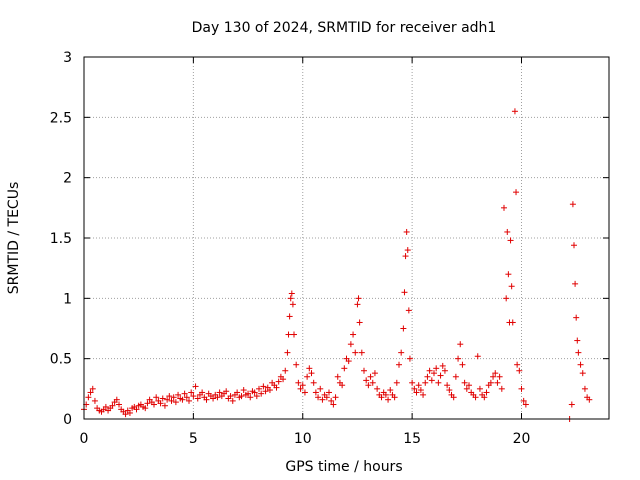  What do you see at coordinates (412, 439) in the screenshot?
I see `x-tick-label: 15` at bounding box center [412, 439].